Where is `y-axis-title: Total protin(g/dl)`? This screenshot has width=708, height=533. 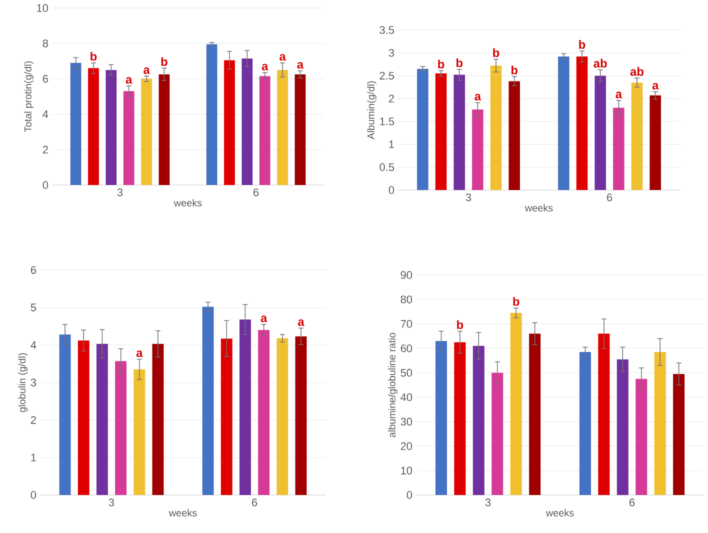 y-axis-title: Total protin(g/dl) is located at coordinates (29, 96).